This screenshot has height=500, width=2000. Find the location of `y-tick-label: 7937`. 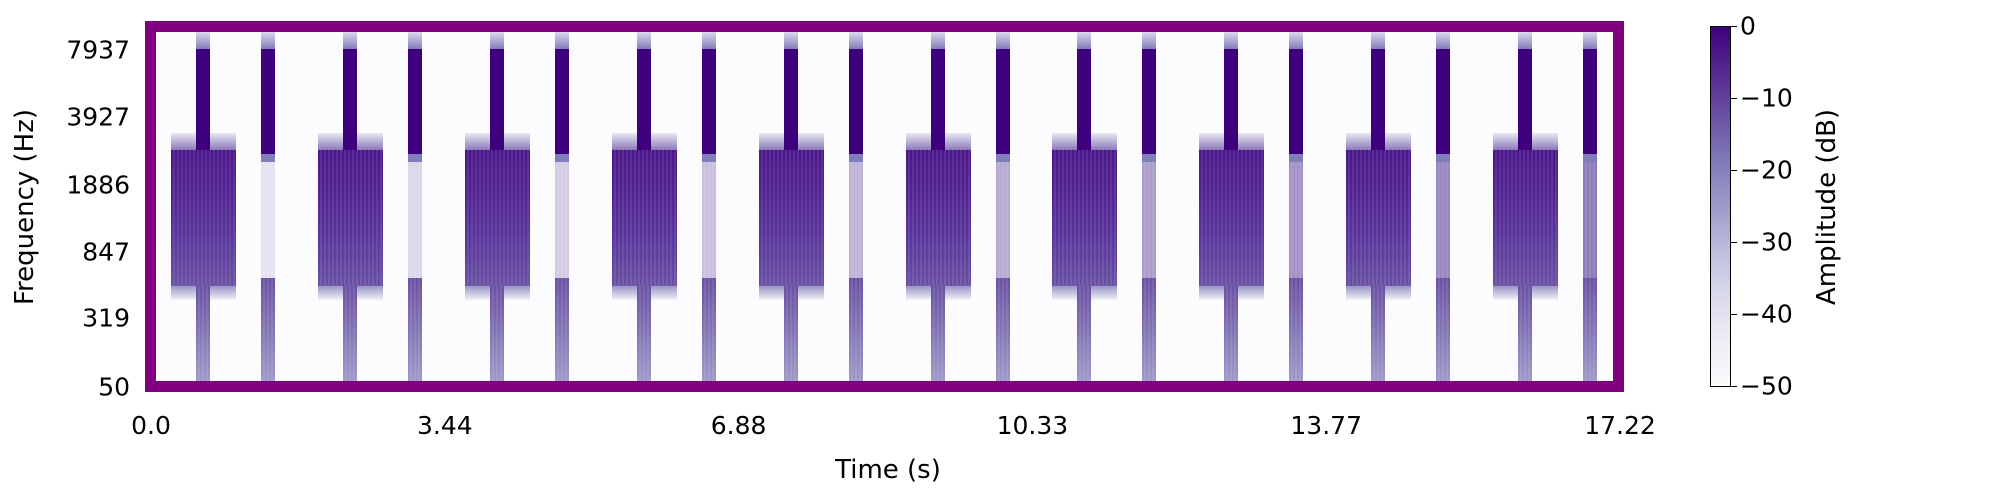

y-tick-label: 7937 is located at coordinates (98, 50).